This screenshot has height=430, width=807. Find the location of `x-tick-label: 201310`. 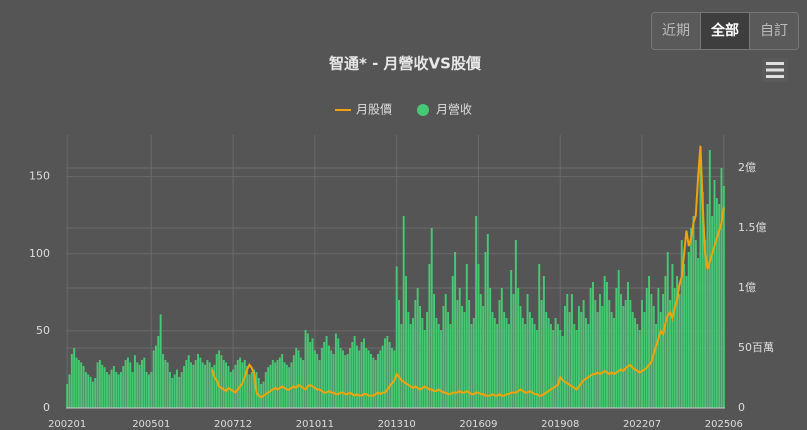

x-tick-label: 201310 is located at coordinates (397, 424).